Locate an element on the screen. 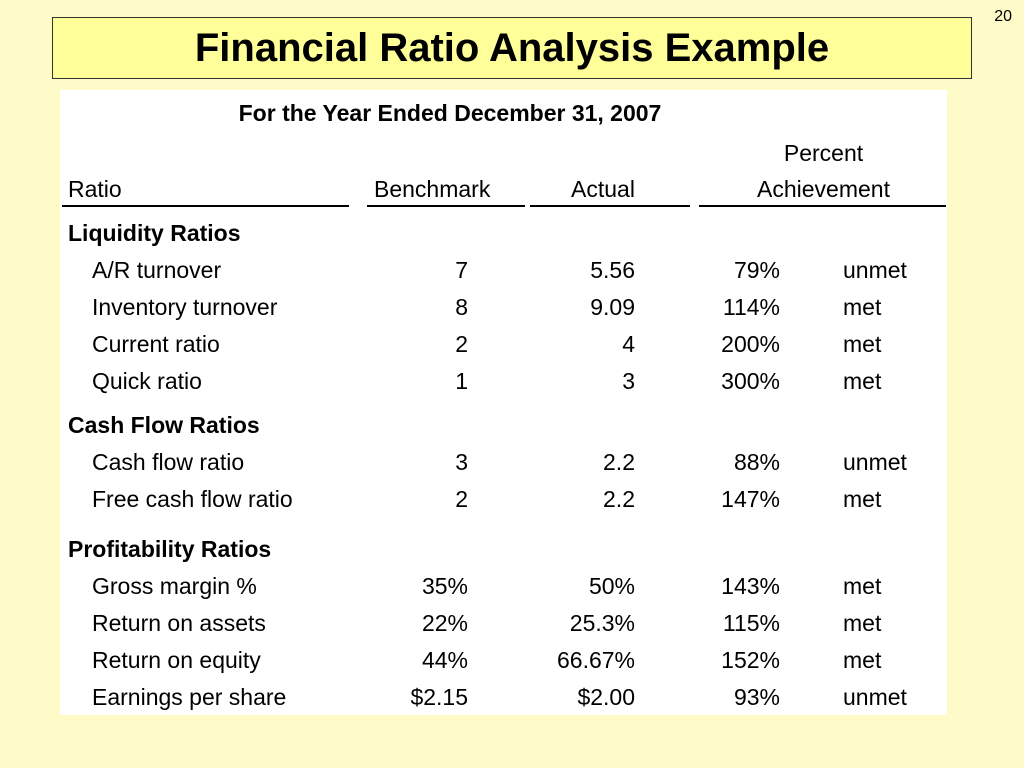 This screenshot has width=1024, height=768. benchmark-value: 7 is located at coordinates (461, 270).